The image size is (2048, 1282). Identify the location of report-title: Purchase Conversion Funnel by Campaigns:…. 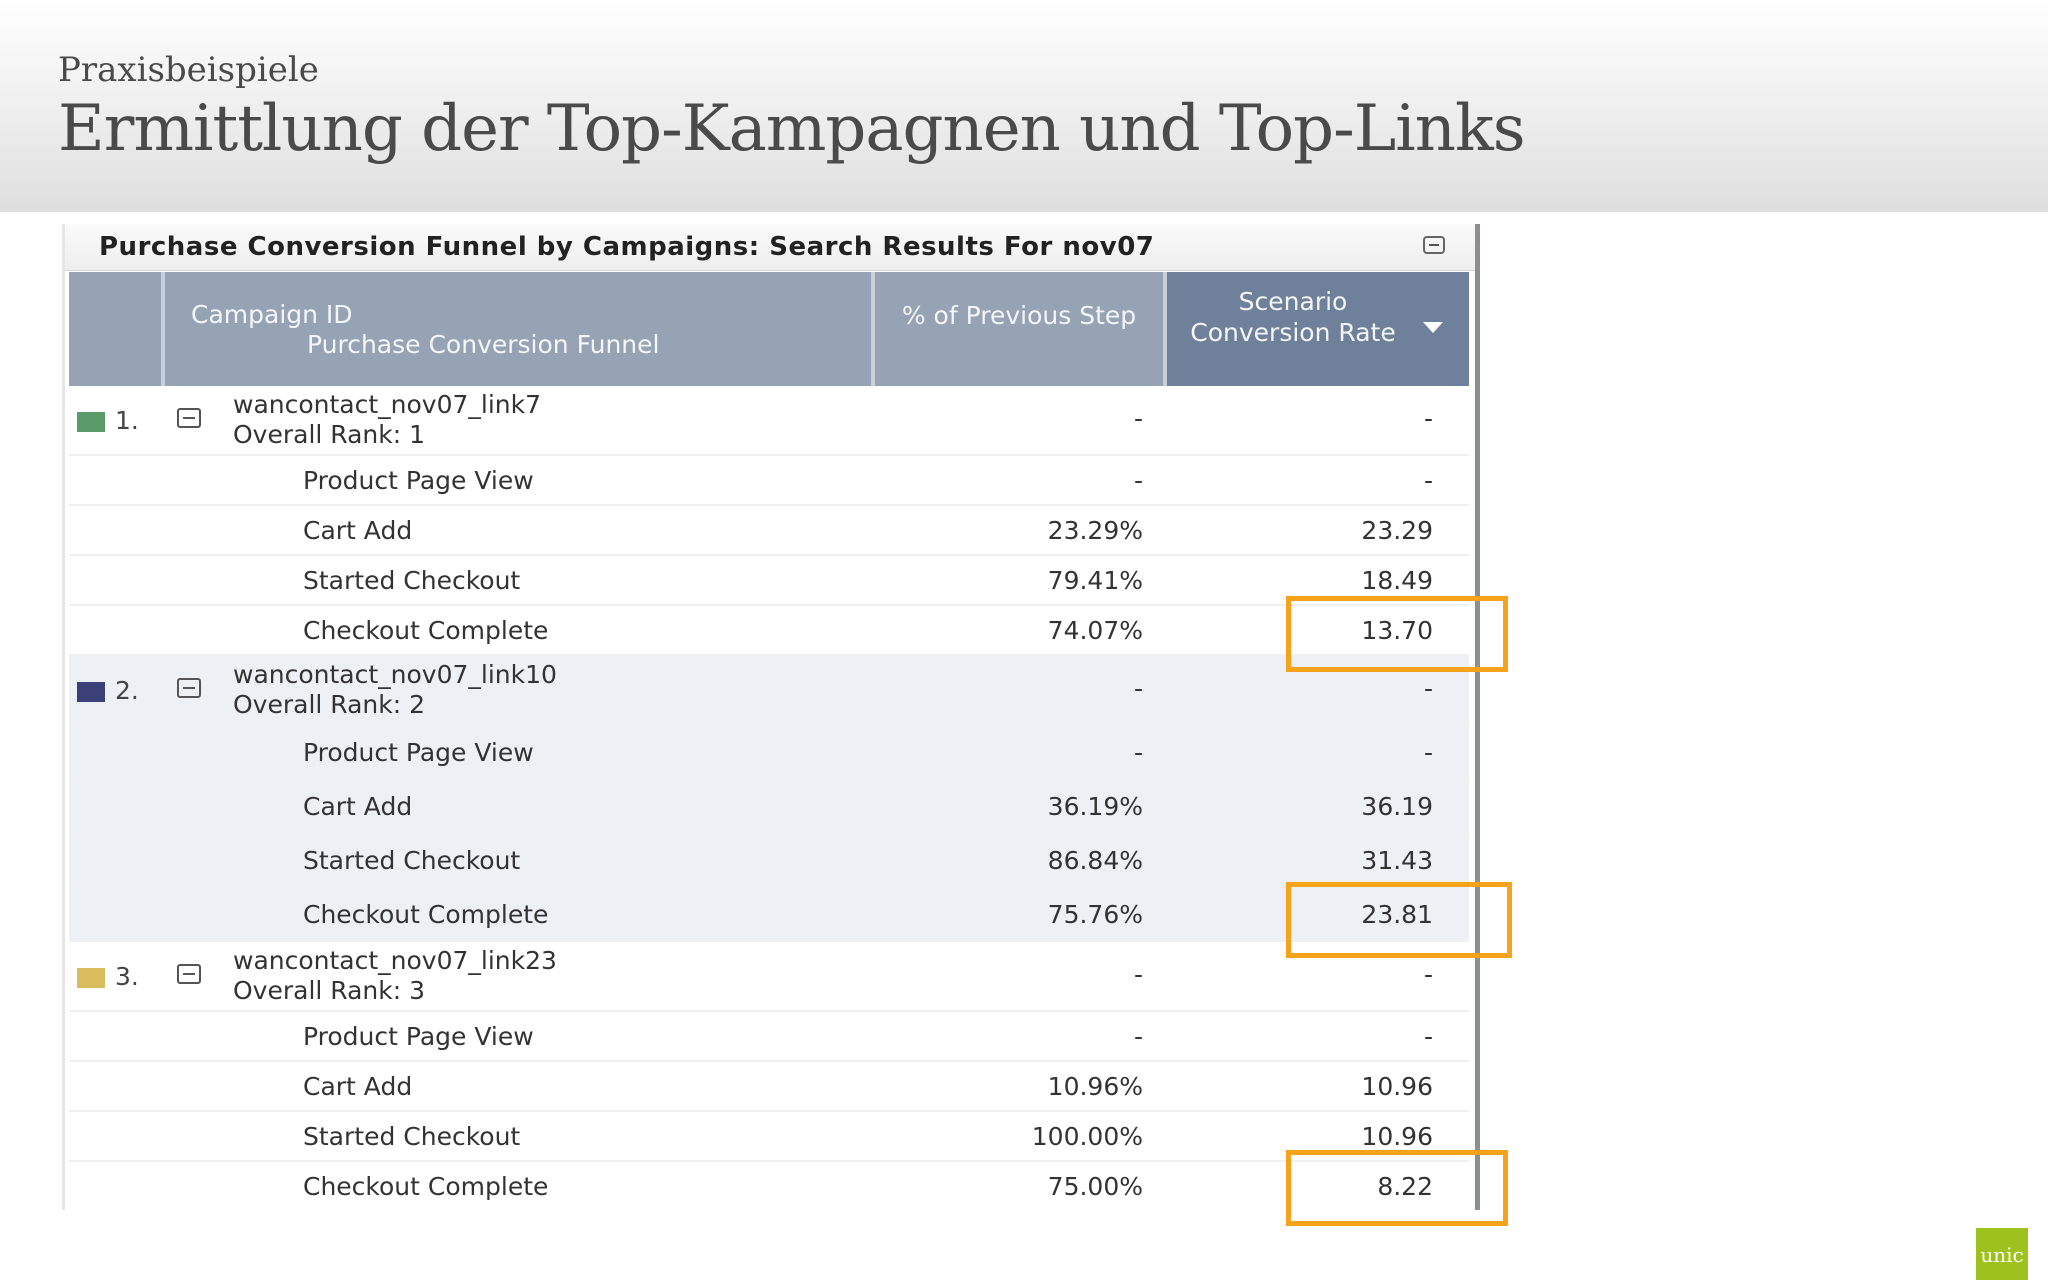
(627, 247).